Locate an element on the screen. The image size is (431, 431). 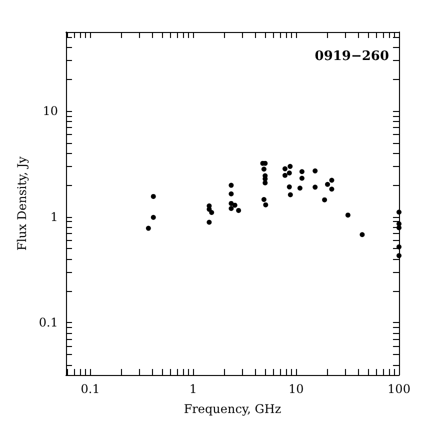
x-tick-label: 0.1 is located at coordinates (90, 389).